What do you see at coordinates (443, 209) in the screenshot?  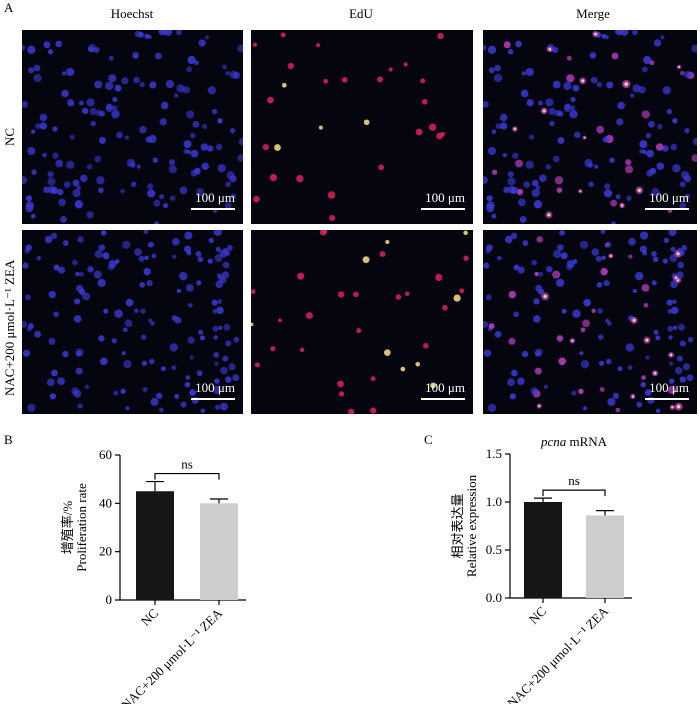 I see `scale-bar` at bounding box center [443, 209].